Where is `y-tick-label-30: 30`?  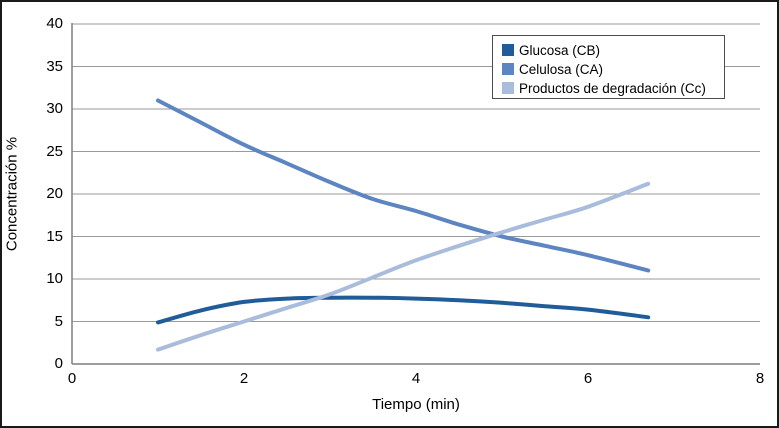 y-tick-label-30: 30 is located at coordinates (54, 108).